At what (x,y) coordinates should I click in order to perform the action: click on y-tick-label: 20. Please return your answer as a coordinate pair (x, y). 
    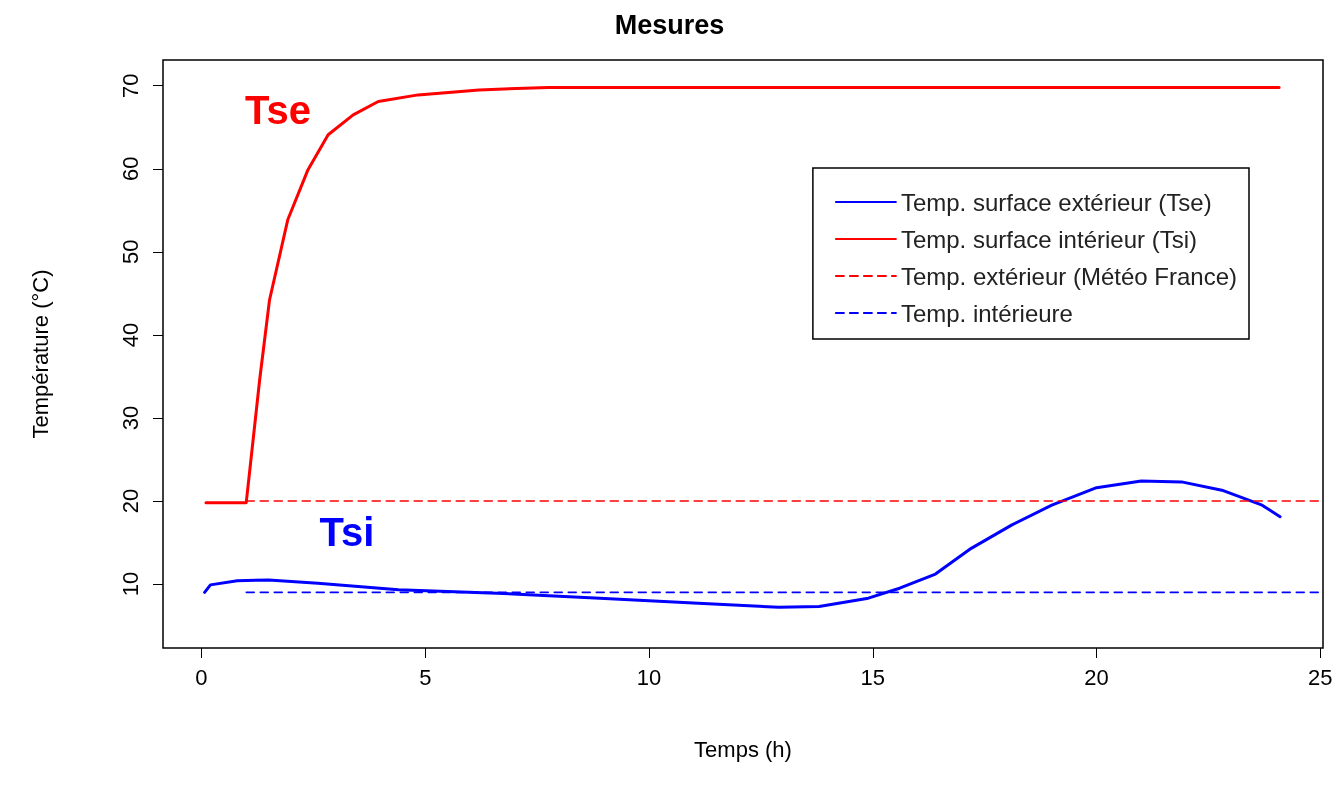
    Looking at the image, I should click on (130, 501).